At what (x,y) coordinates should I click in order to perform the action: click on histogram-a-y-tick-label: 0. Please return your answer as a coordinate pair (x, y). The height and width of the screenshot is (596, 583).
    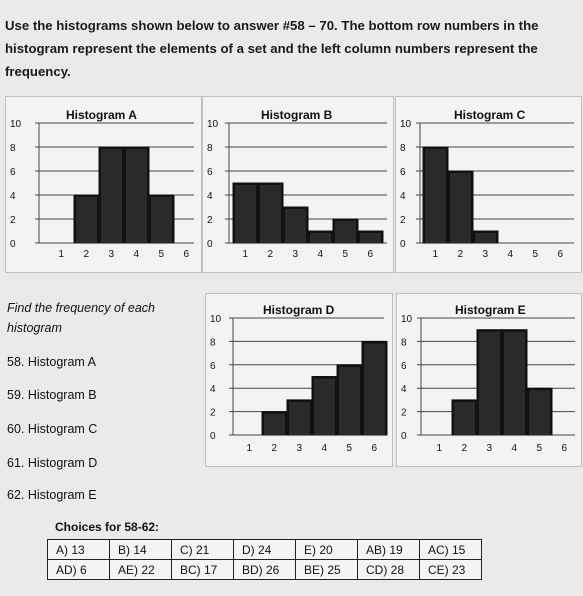
    Looking at the image, I should click on (13, 244).